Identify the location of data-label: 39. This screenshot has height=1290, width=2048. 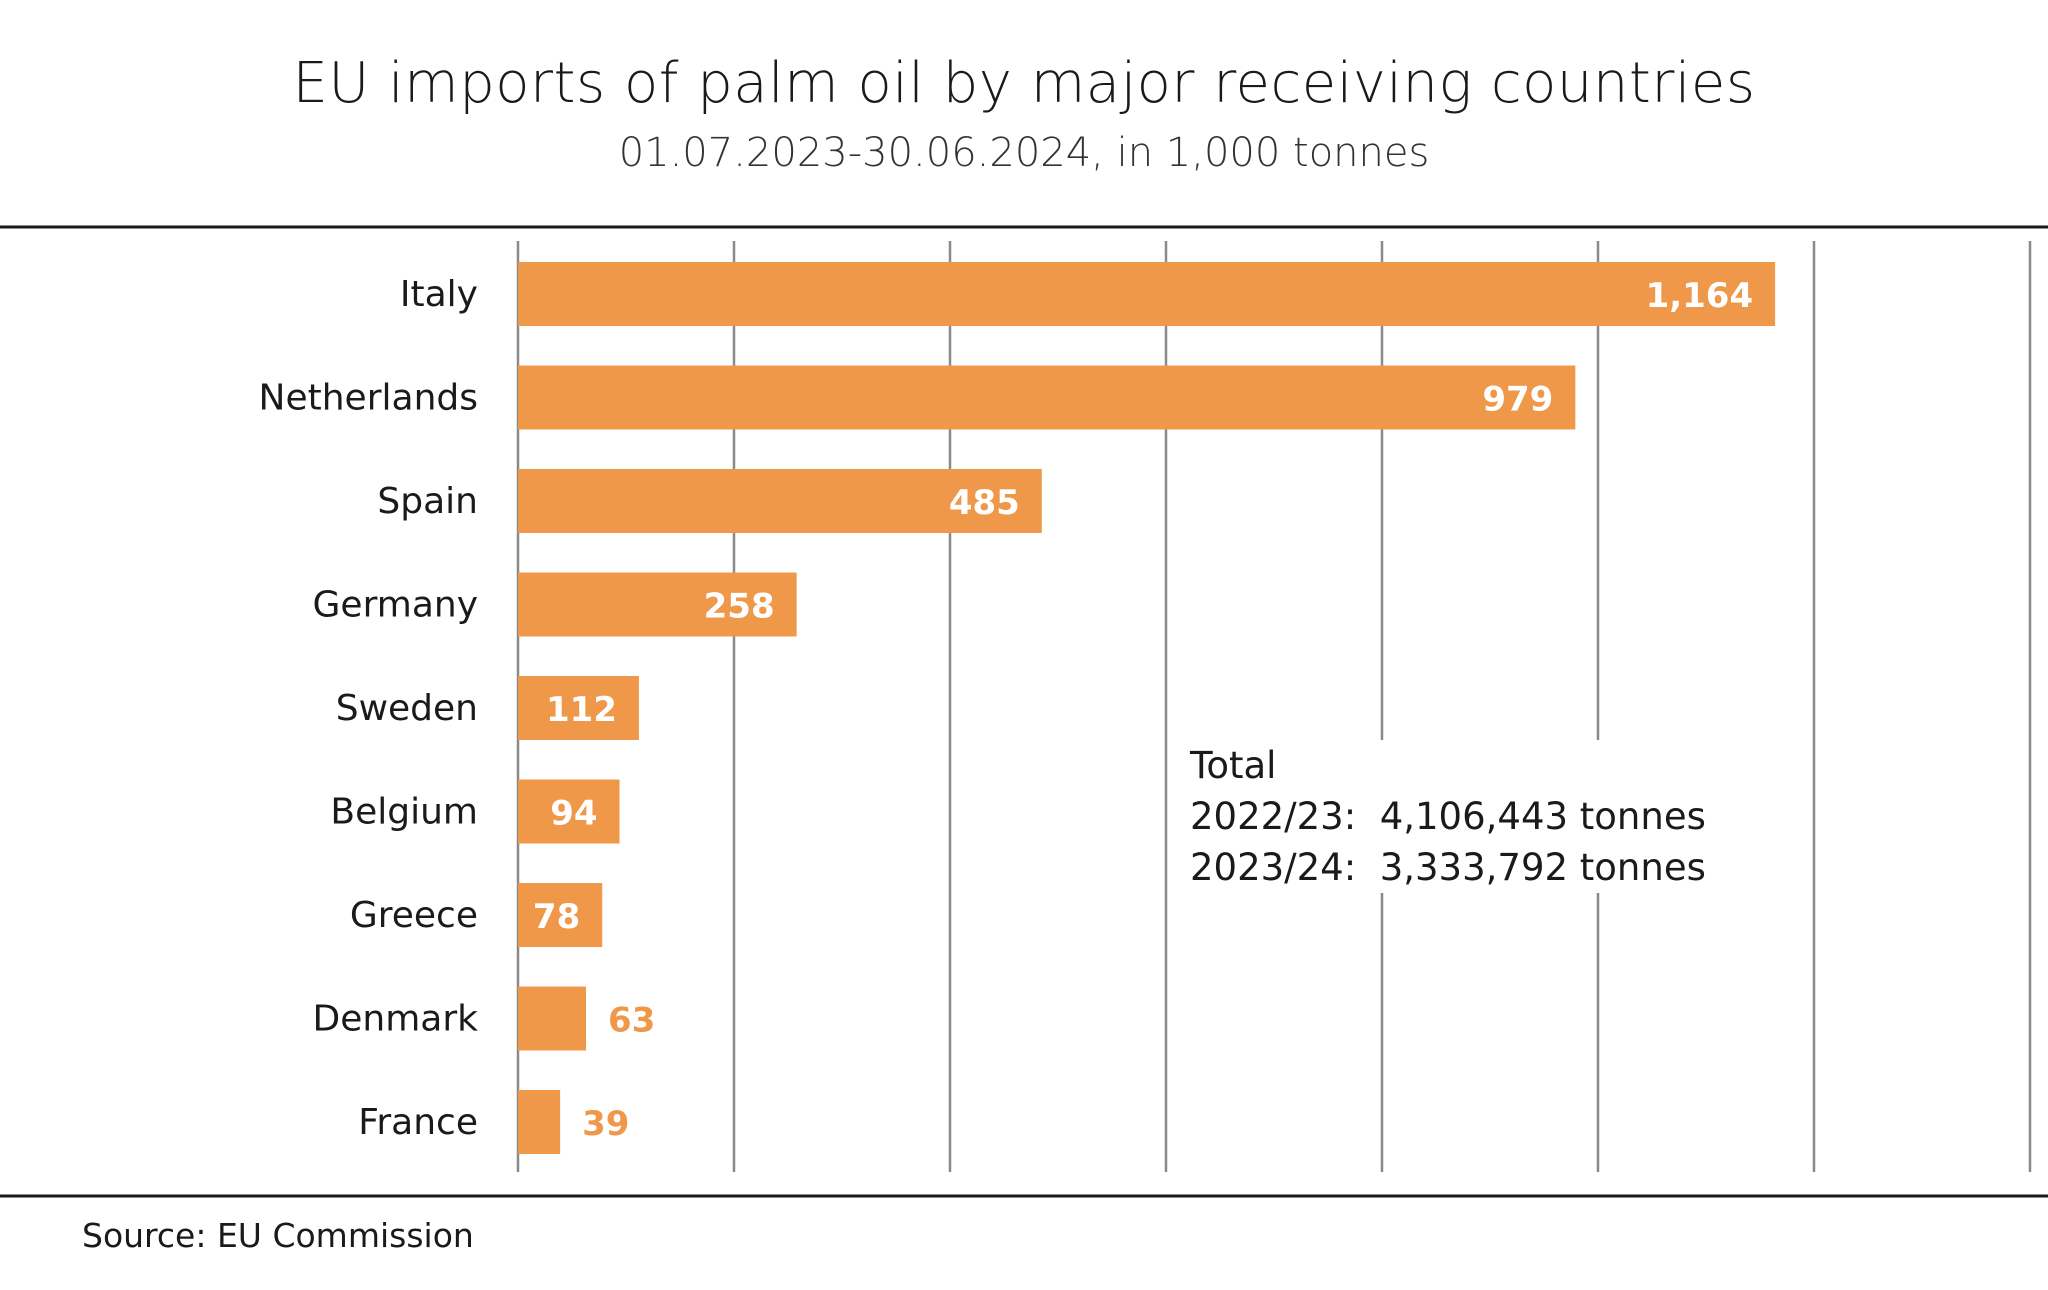
(605, 1124).